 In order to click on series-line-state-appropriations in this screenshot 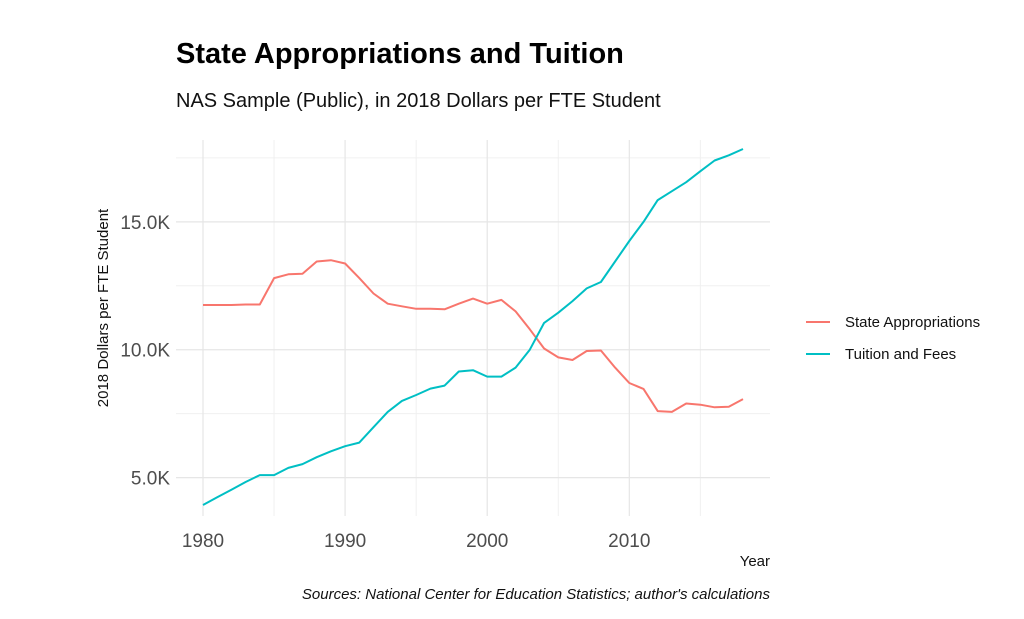, I will do `click(473, 336)`.